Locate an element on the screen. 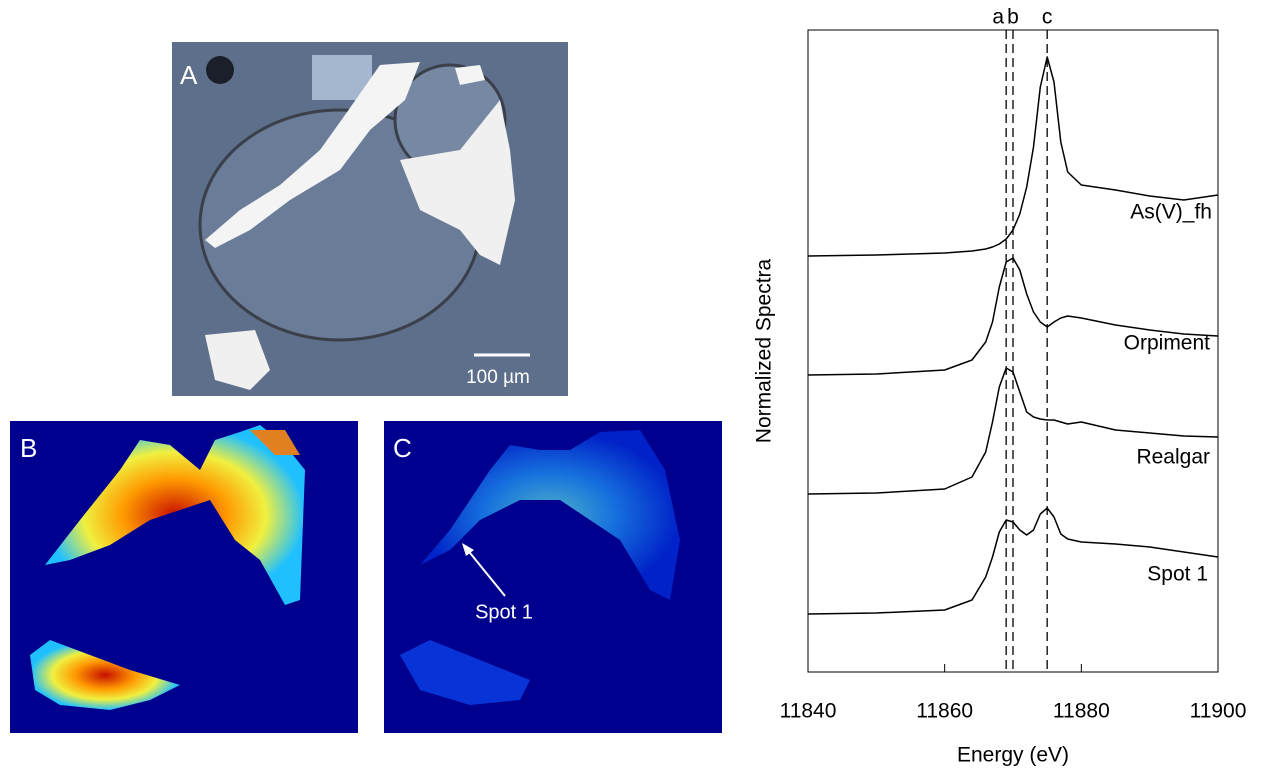 The height and width of the screenshot is (780, 1264). series-label: Realgar is located at coordinates (1173, 457).